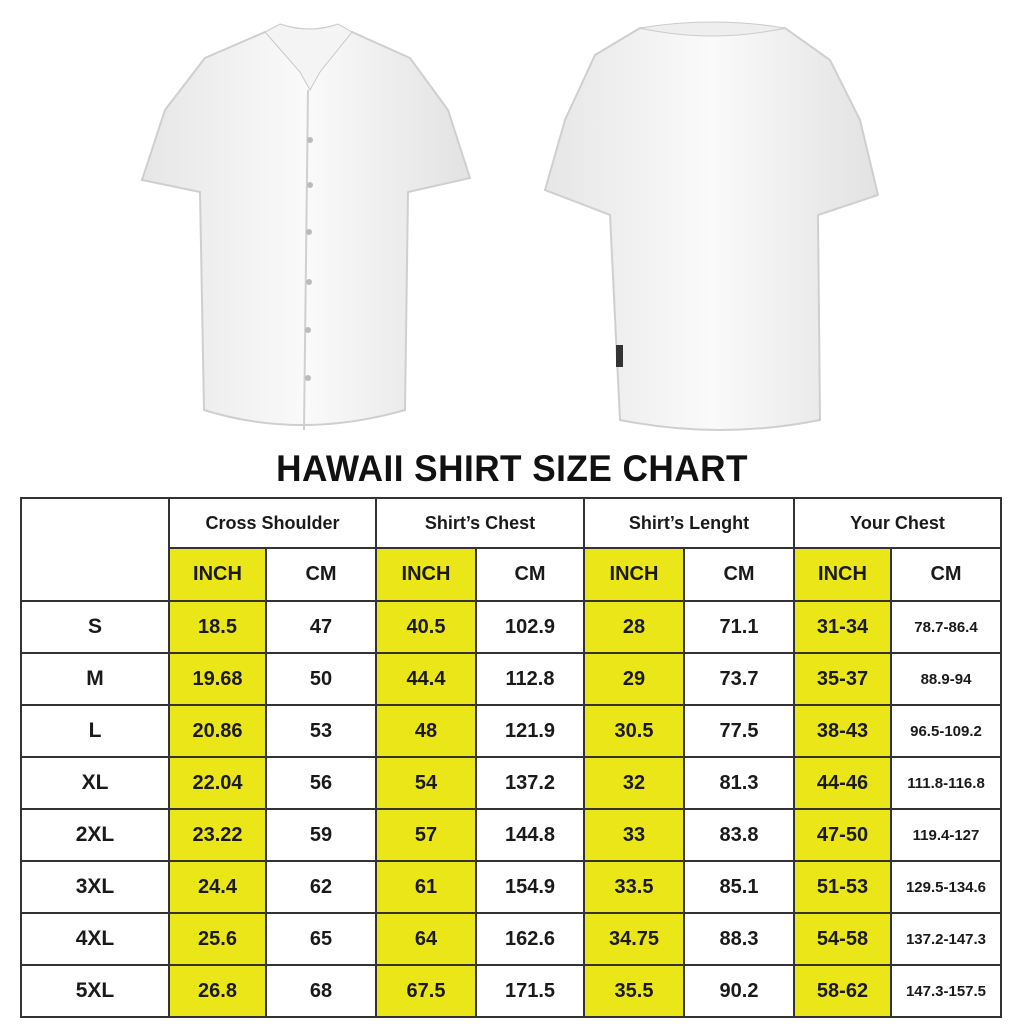  What do you see at coordinates (842, 939) in the screenshot?
I see `inch-value: 54-58` at bounding box center [842, 939].